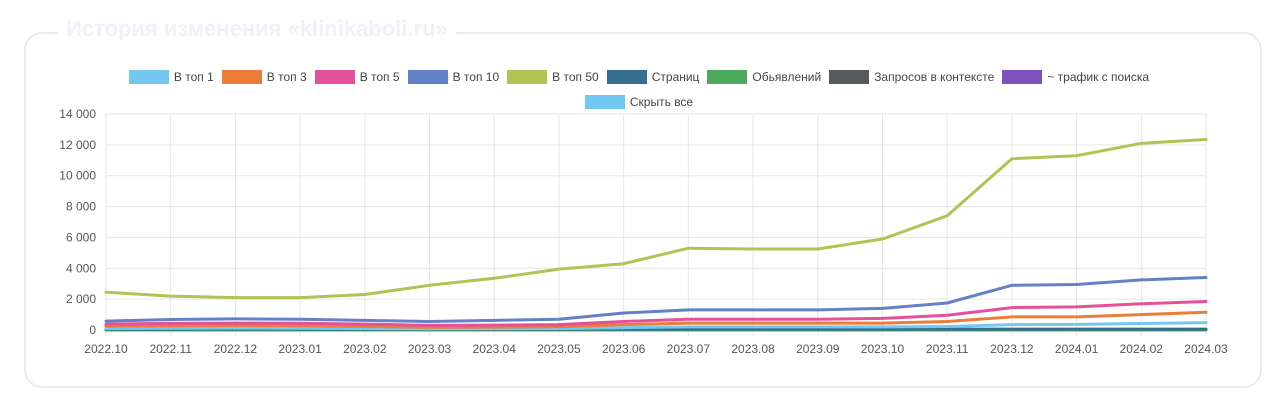 The image size is (1278, 411). Describe the element at coordinates (81, 268) in the screenshot. I see `y-tick-label: 4 000` at that location.